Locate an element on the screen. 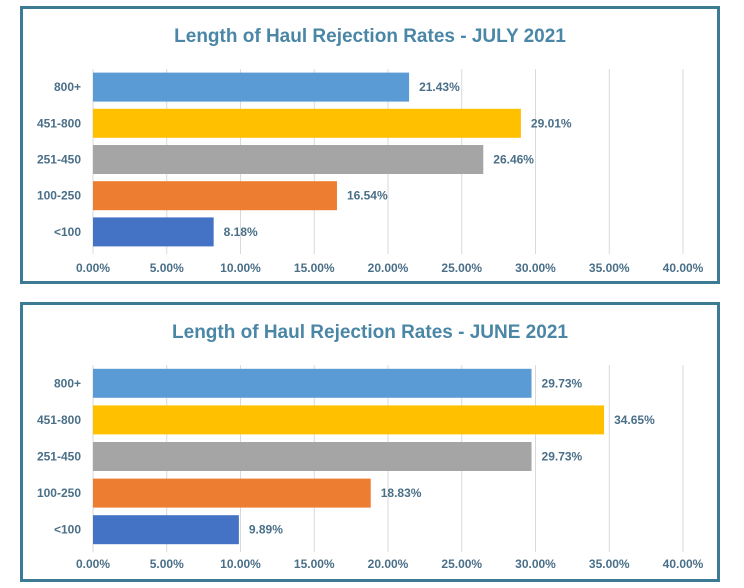 This screenshot has height=588, width=744. data-label: 26.46% is located at coordinates (513, 160).